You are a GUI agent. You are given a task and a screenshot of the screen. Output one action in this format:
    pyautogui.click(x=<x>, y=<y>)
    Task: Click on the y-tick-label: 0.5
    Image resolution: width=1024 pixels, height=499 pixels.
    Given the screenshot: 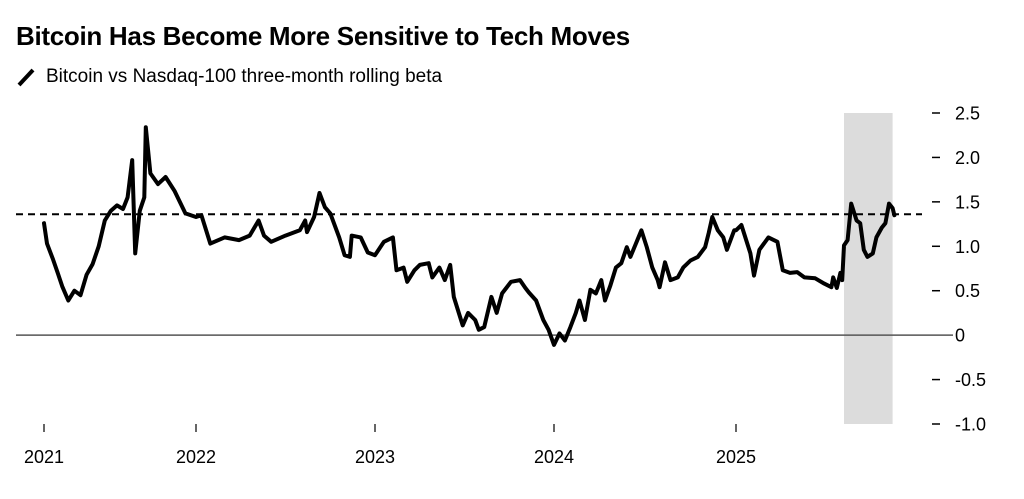 What is the action you would take?
    pyautogui.click(x=967, y=291)
    